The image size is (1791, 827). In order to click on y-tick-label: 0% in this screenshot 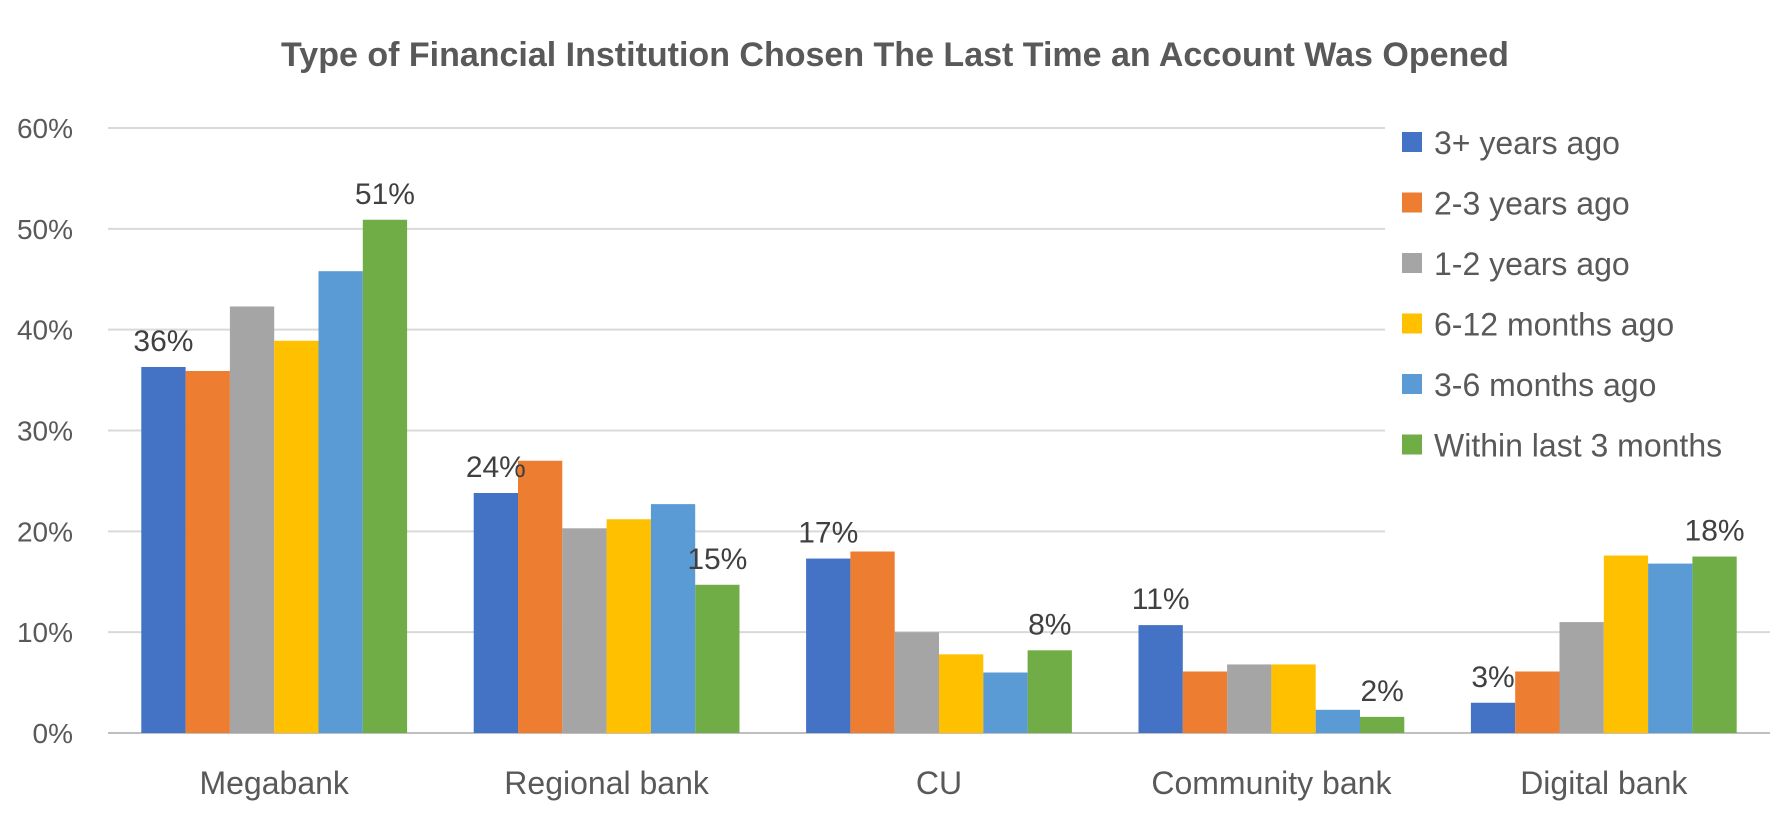, I will do `click(53, 733)`.